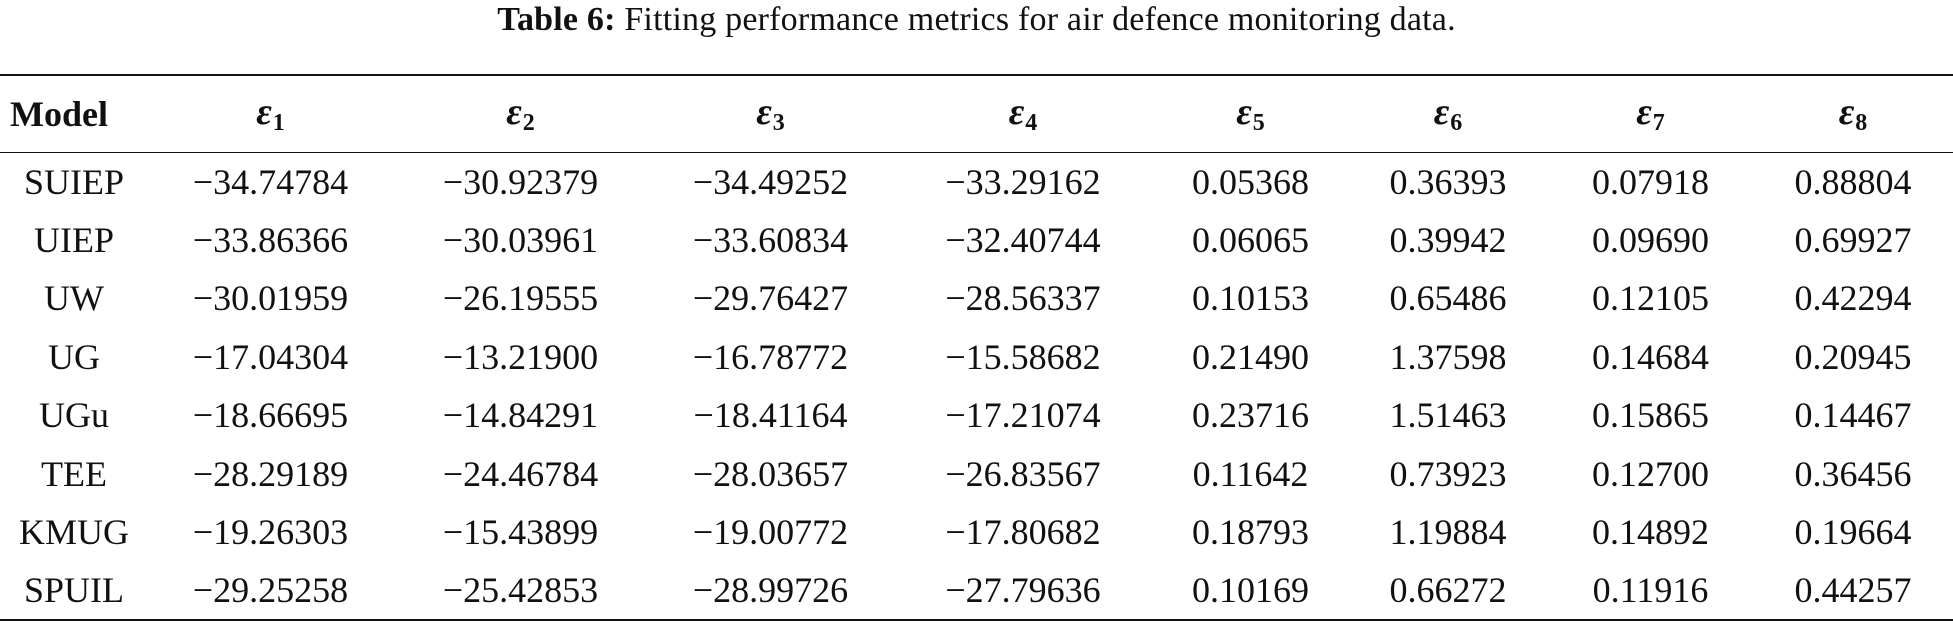  I want to click on table-cell: 0.14684, so click(1650, 356).